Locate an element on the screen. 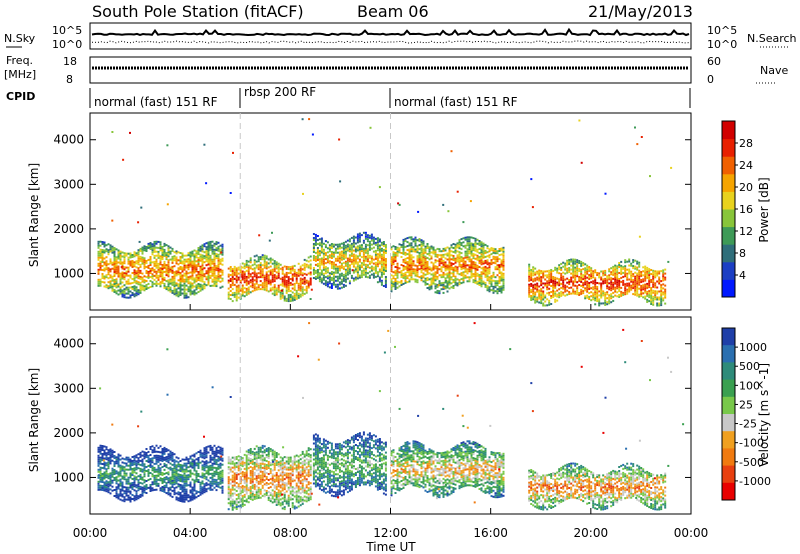 The width and height of the screenshot is (800, 554). freq-panel: Freq. [MHz] 18 8 60 0 Nave is located at coordinates (396, 70).